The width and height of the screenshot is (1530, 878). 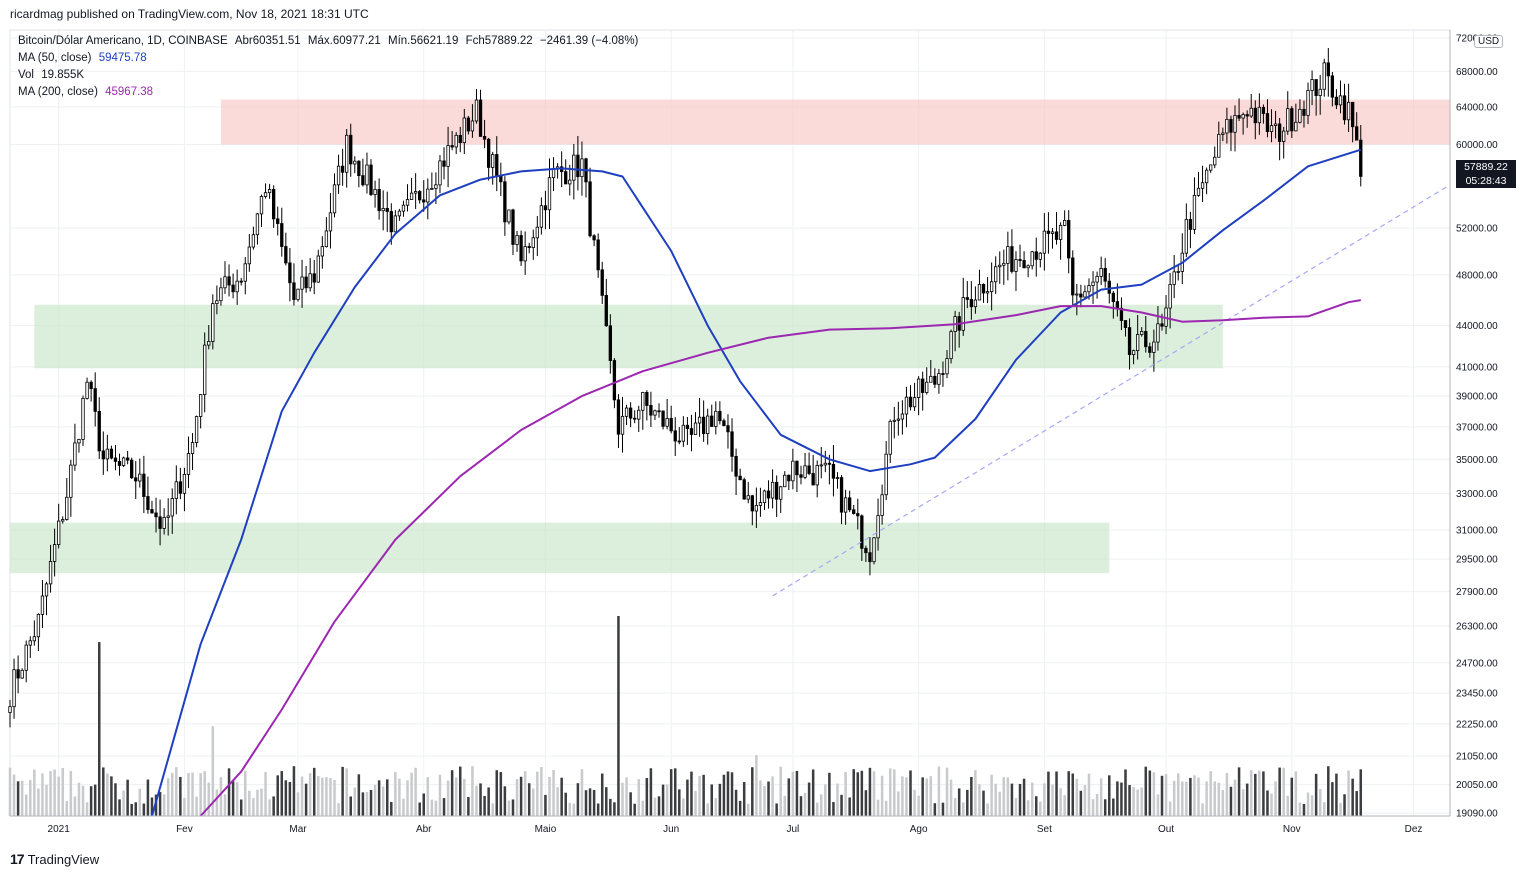 What do you see at coordinates (17, 859) in the screenshot?
I see `tradingview-logo-icon: 17` at bounding box center [17, 859].